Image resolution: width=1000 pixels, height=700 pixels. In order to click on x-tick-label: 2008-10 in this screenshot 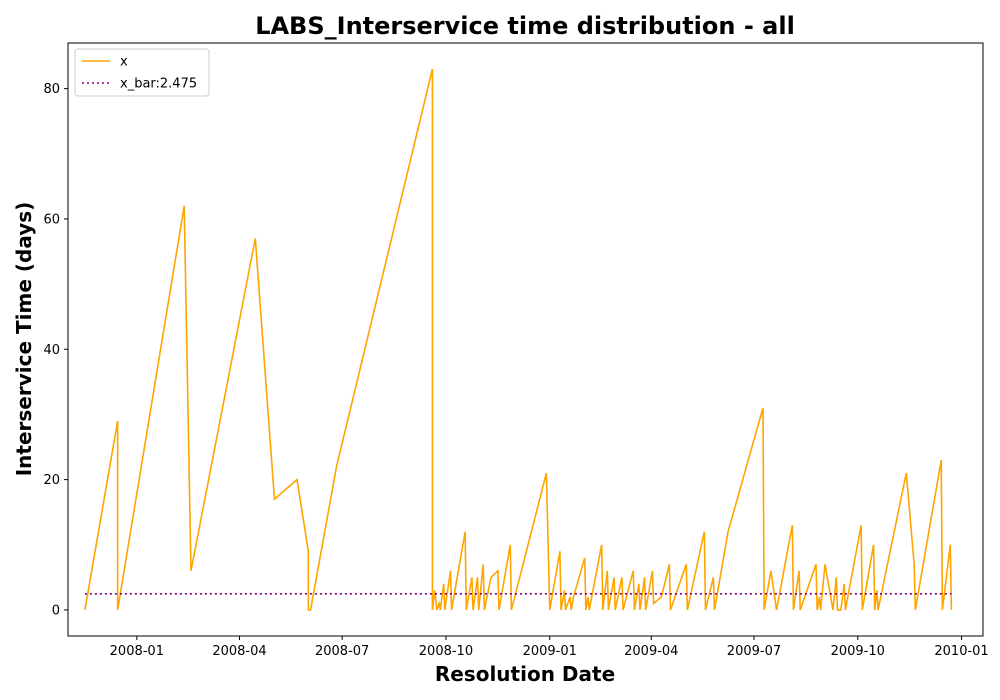, I will do `click(446, 651)`.